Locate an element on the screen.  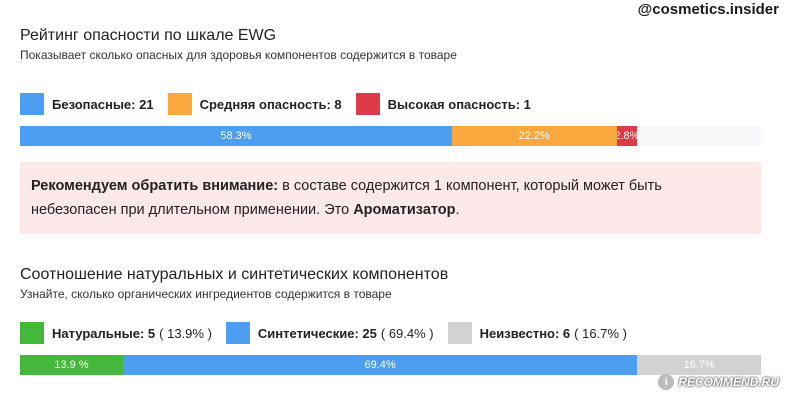
ewg-segment-high-label: 2.8% is located at coordinates (627, 136).